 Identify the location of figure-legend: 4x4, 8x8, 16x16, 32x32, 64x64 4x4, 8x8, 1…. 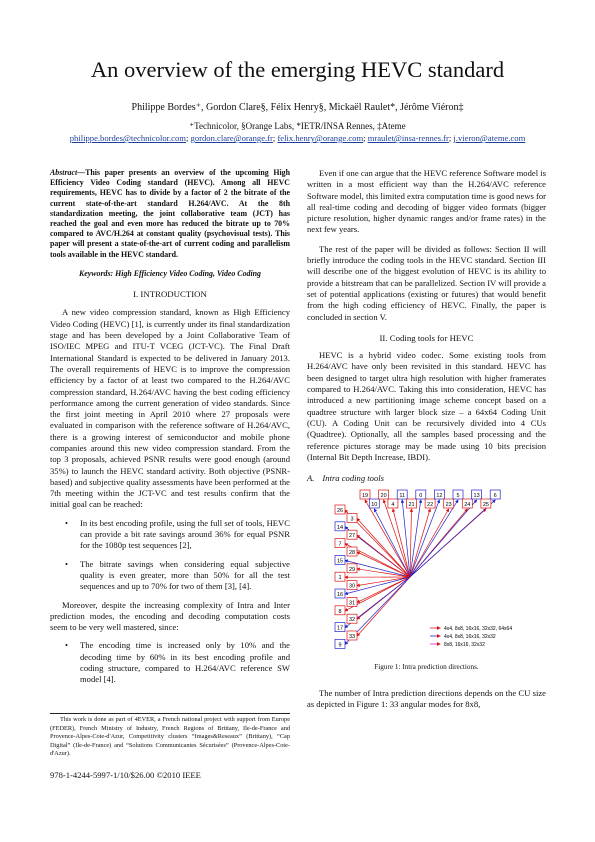
(471, 637).